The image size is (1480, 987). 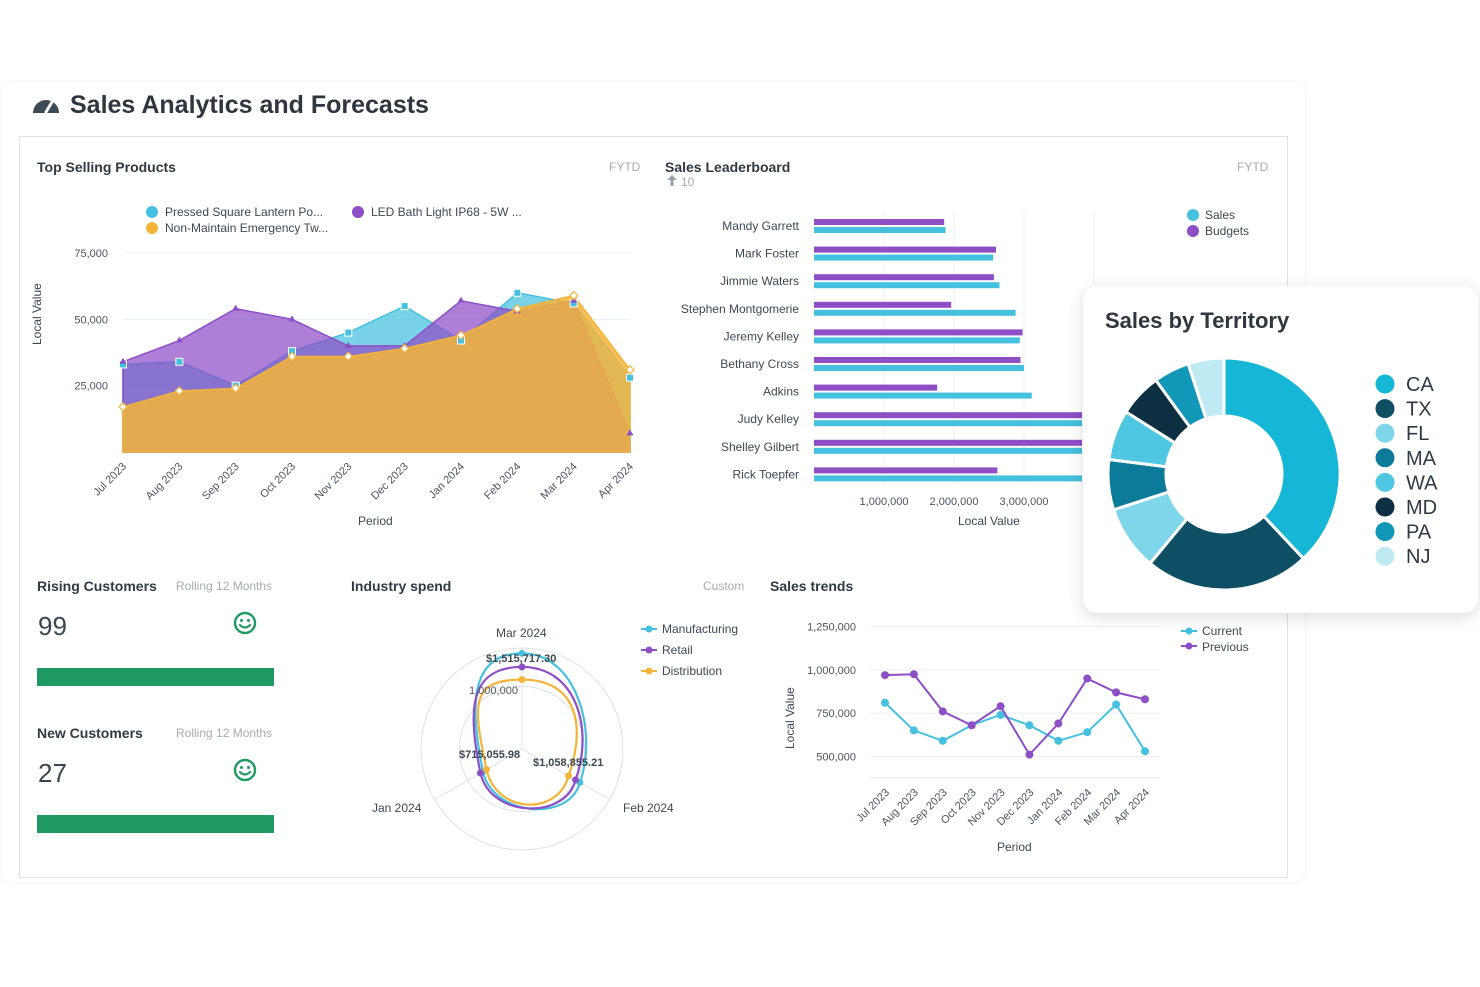 I want to click on legend-item: Manufacturing, so click(x=700, y=629).